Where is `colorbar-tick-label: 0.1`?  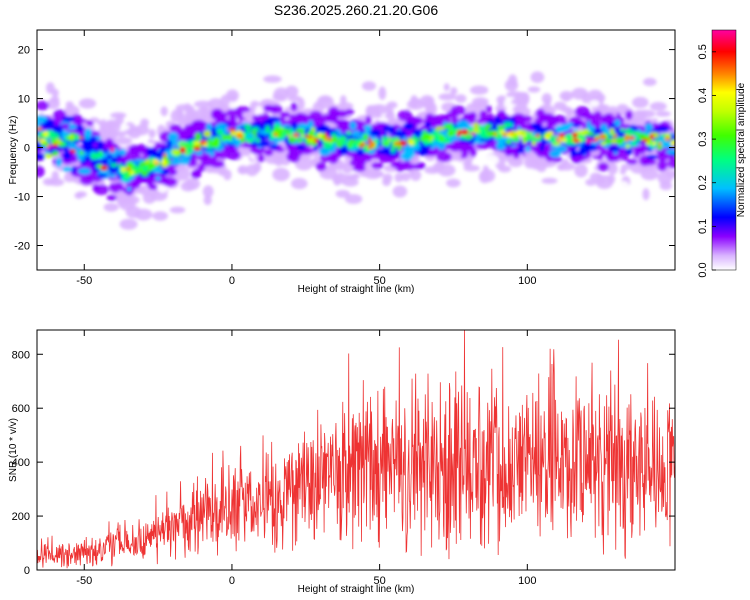
colorbar-tick-label: 0.1 is located at coordinates (703, 226).